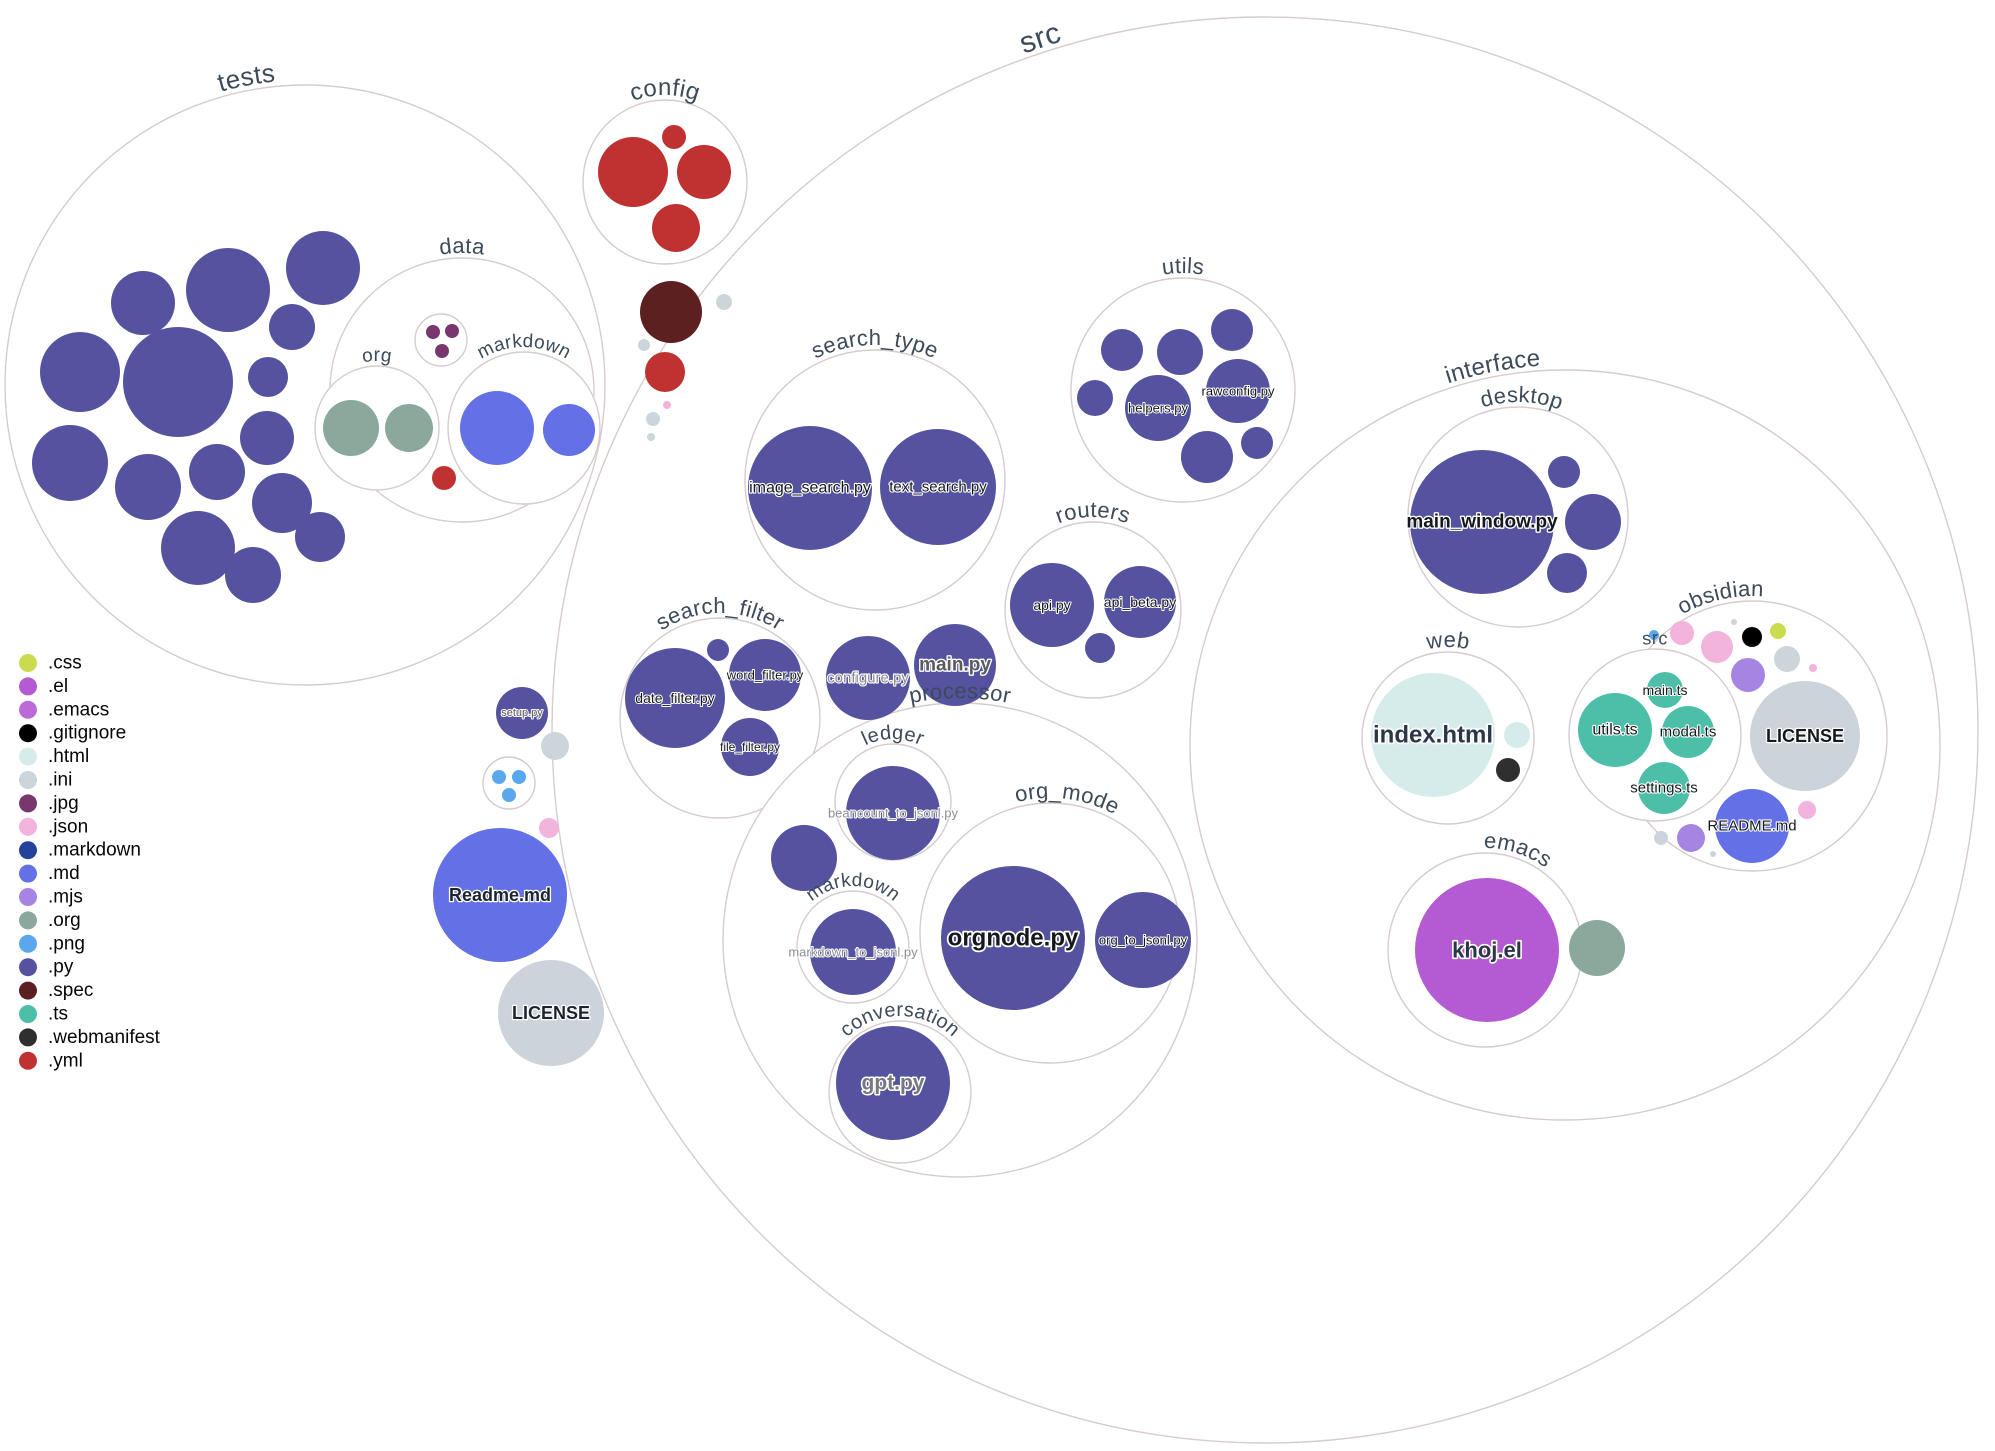 This screenshot has width=1995, height=1451. I want to click on file-text_search.py-label: text_search.py, so click(938, 487).